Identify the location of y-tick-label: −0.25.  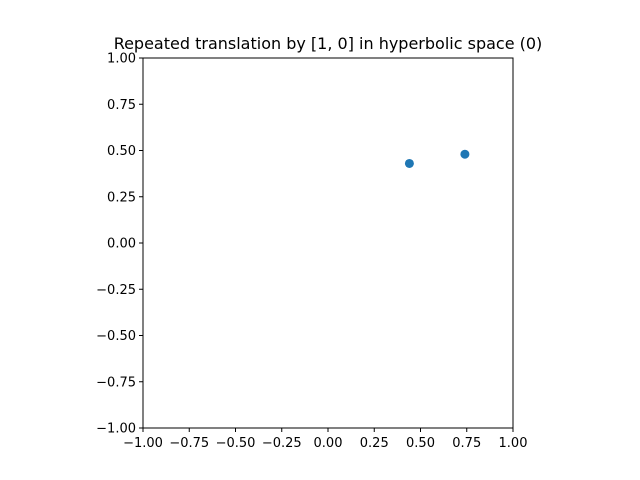
(116, 290).